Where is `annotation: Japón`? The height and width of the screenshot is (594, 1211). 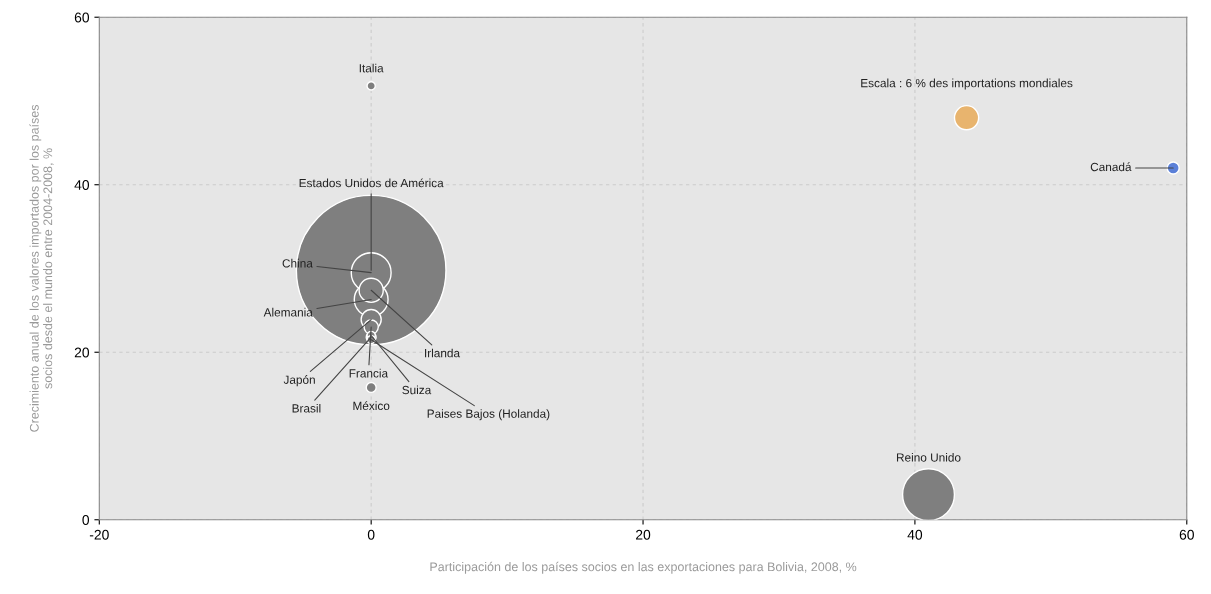 annotation: Japón is located at coordinates (299, 381).